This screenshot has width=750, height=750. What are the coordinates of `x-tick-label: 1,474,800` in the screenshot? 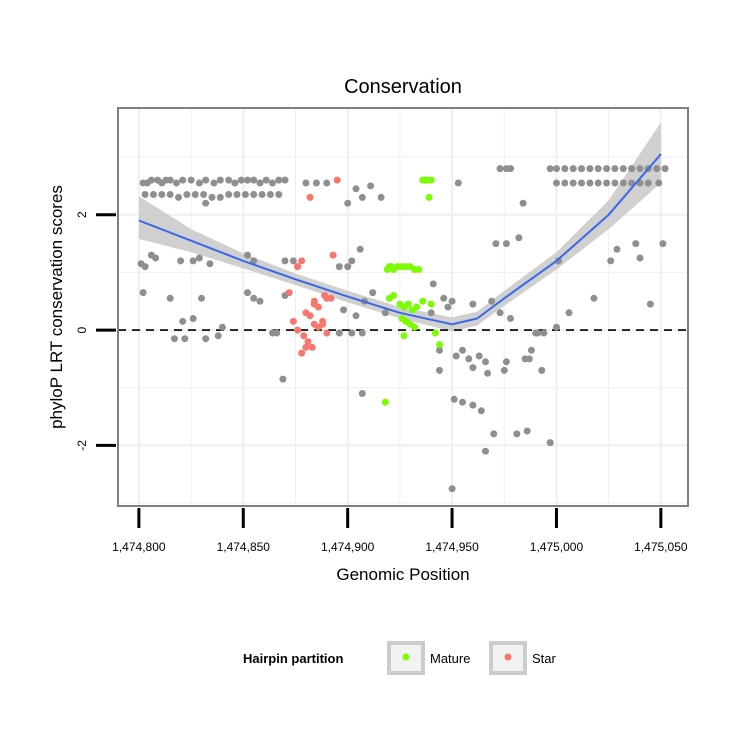 It's located at (139, 547).